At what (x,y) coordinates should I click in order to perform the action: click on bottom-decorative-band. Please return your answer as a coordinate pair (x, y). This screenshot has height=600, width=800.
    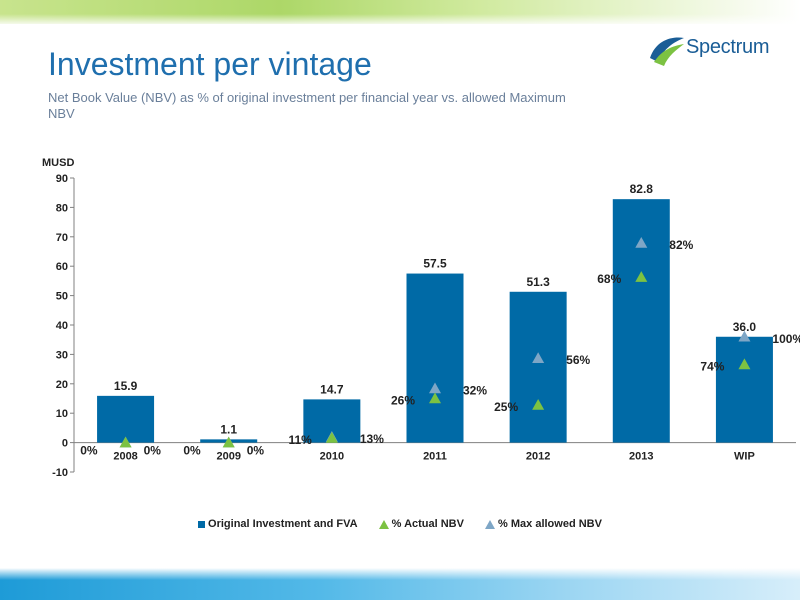
    Looking at the image, I should click on (400, 584).